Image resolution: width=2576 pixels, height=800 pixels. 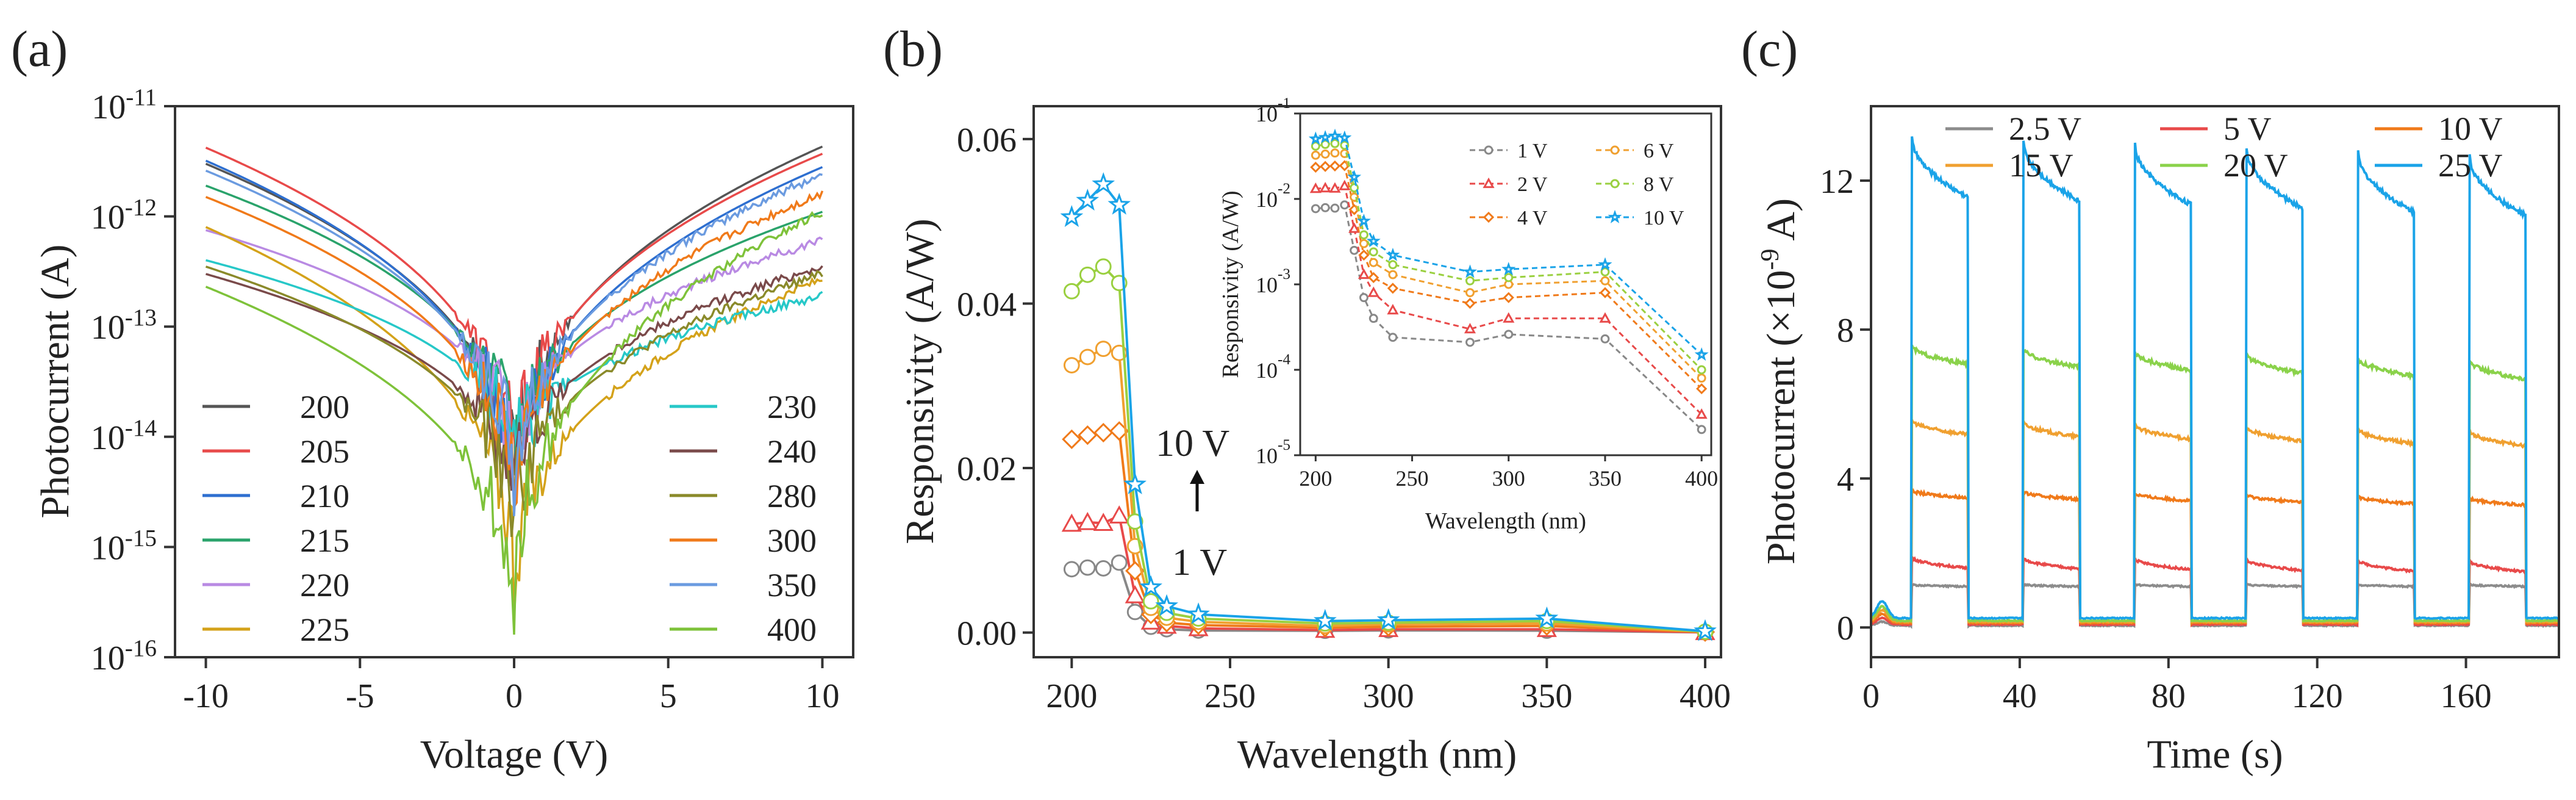 What do you see at coordinates (1701, 478) in the screenshot?
I see `panel-b-inset-x-tick-label: 400` at bounding box center [1701, 478].